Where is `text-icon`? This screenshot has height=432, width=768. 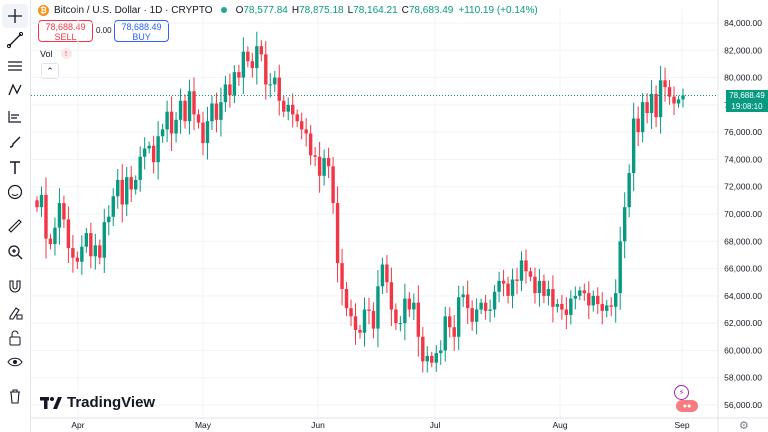 text-icon is located at coordinates (15, 168).